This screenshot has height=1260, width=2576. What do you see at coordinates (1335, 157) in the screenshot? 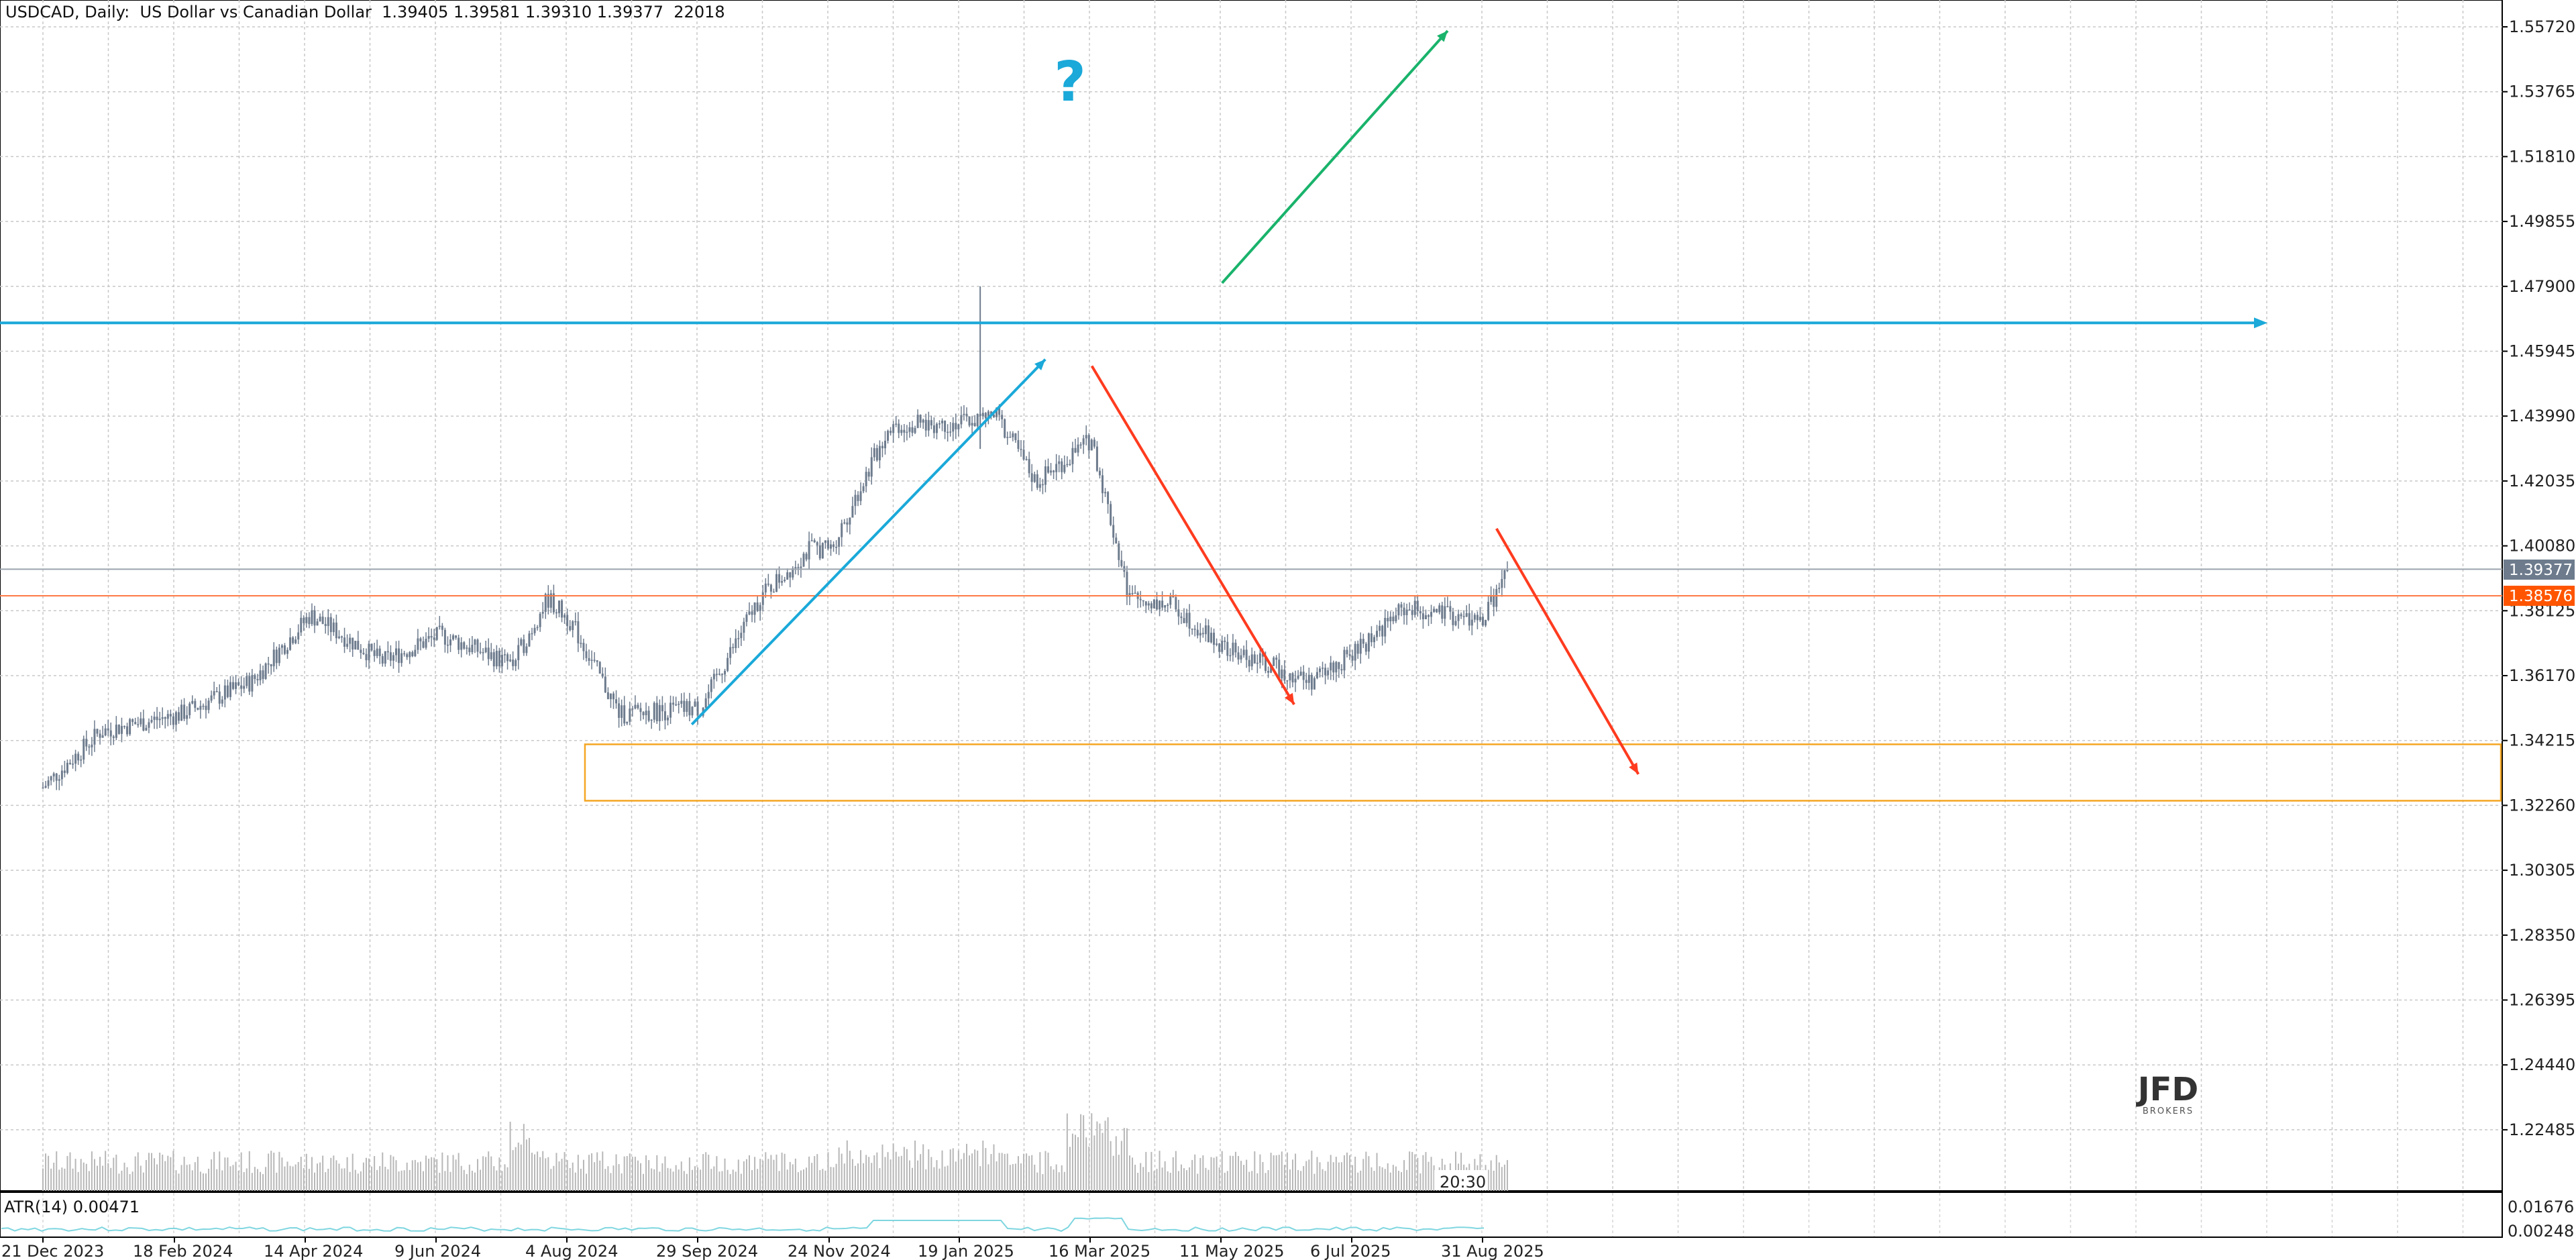
I see `projected-up-green-arrow` at bounding box center [1335, 157].